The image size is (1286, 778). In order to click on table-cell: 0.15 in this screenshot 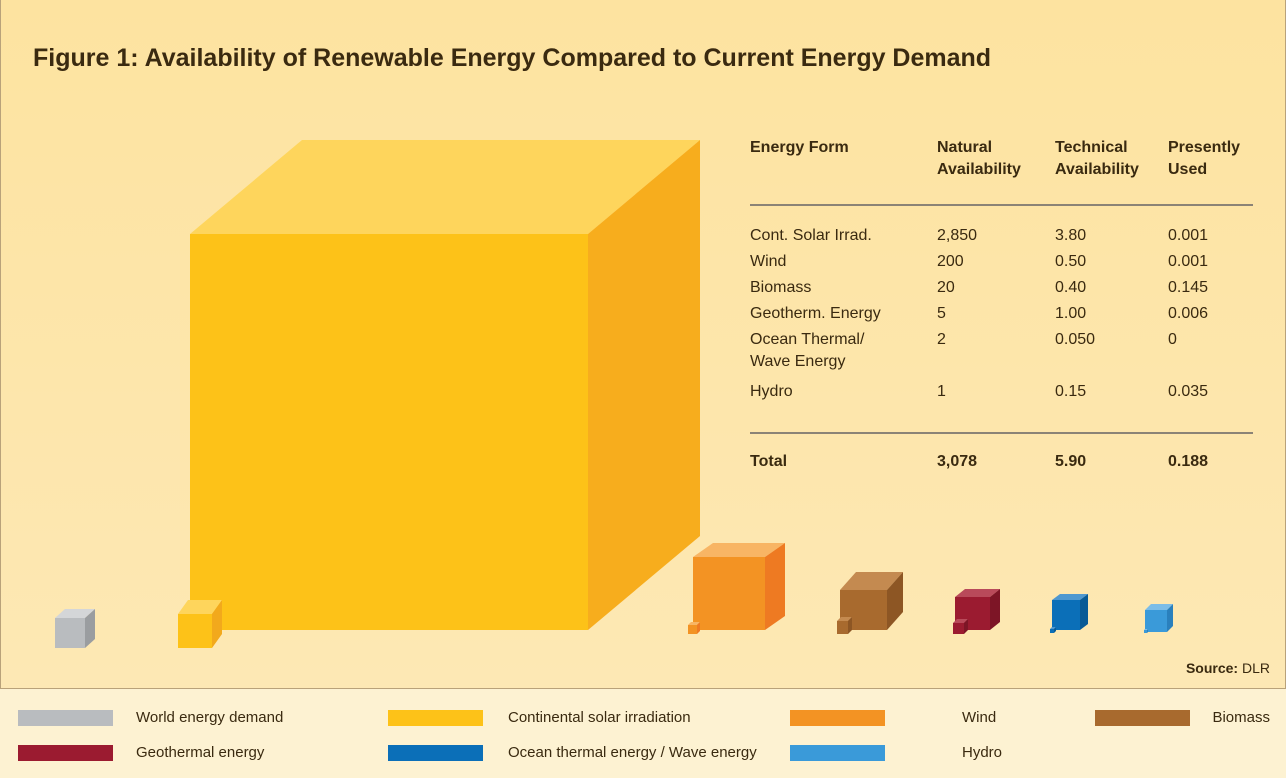, I will do `click(1071, 391)`.